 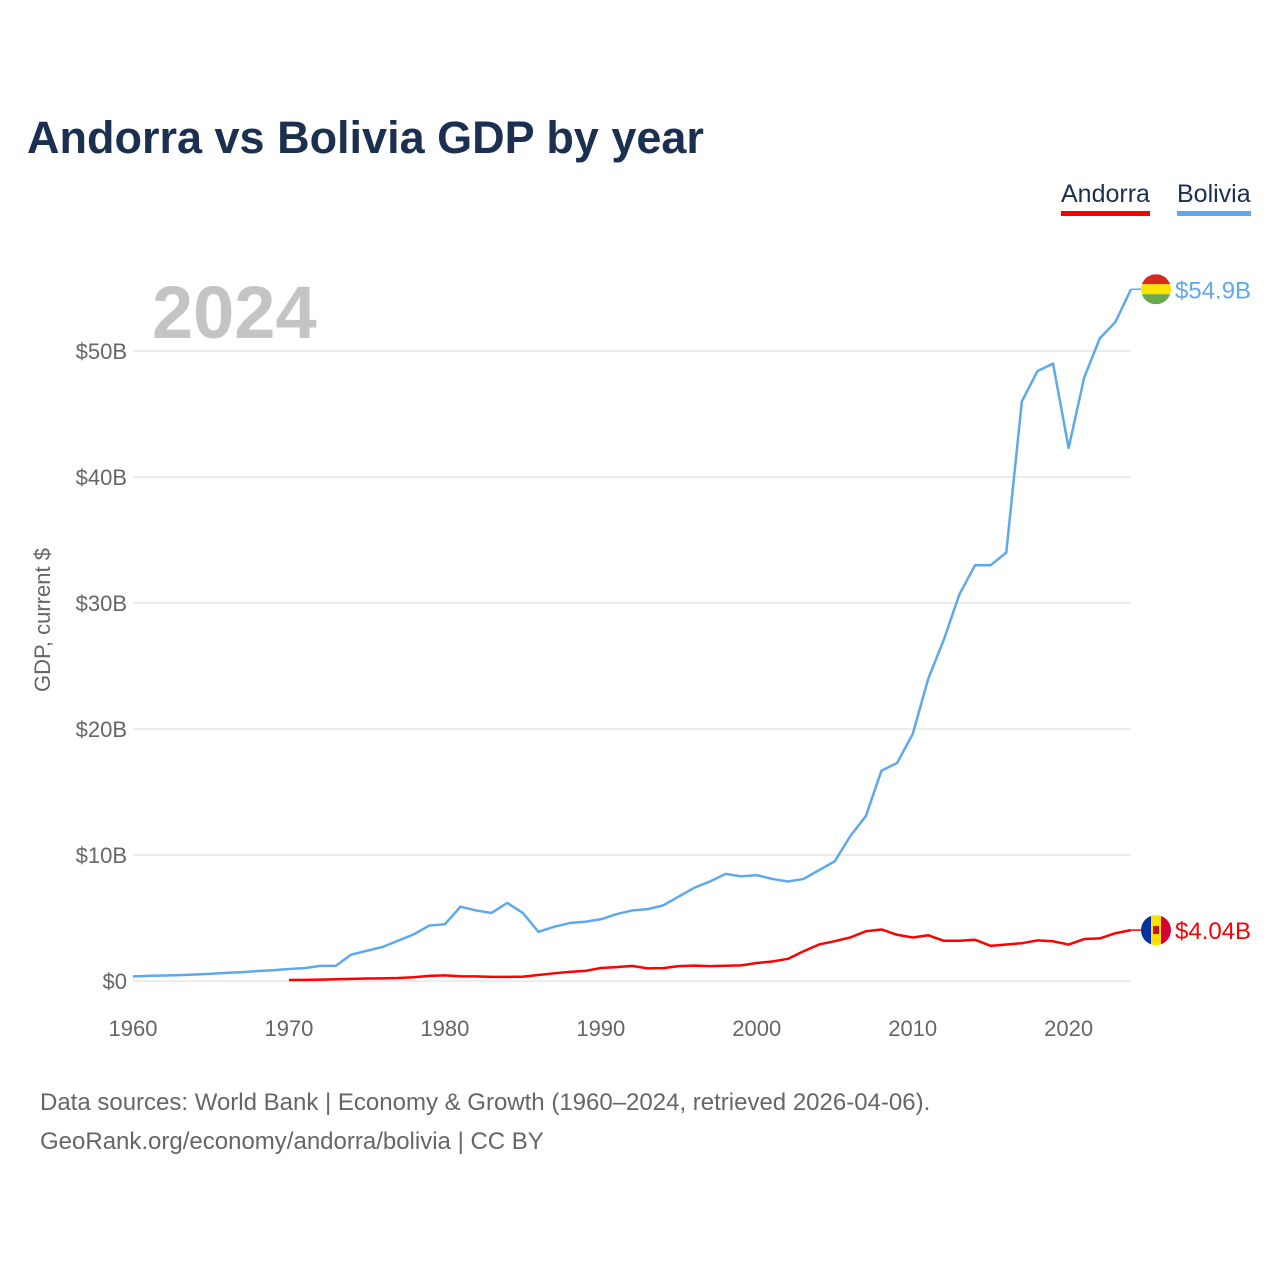 What do you see at coordinates (288, 1028) in the screenshot?
I see `x-tick-label: 1970` at bounding box center [288, 1028].